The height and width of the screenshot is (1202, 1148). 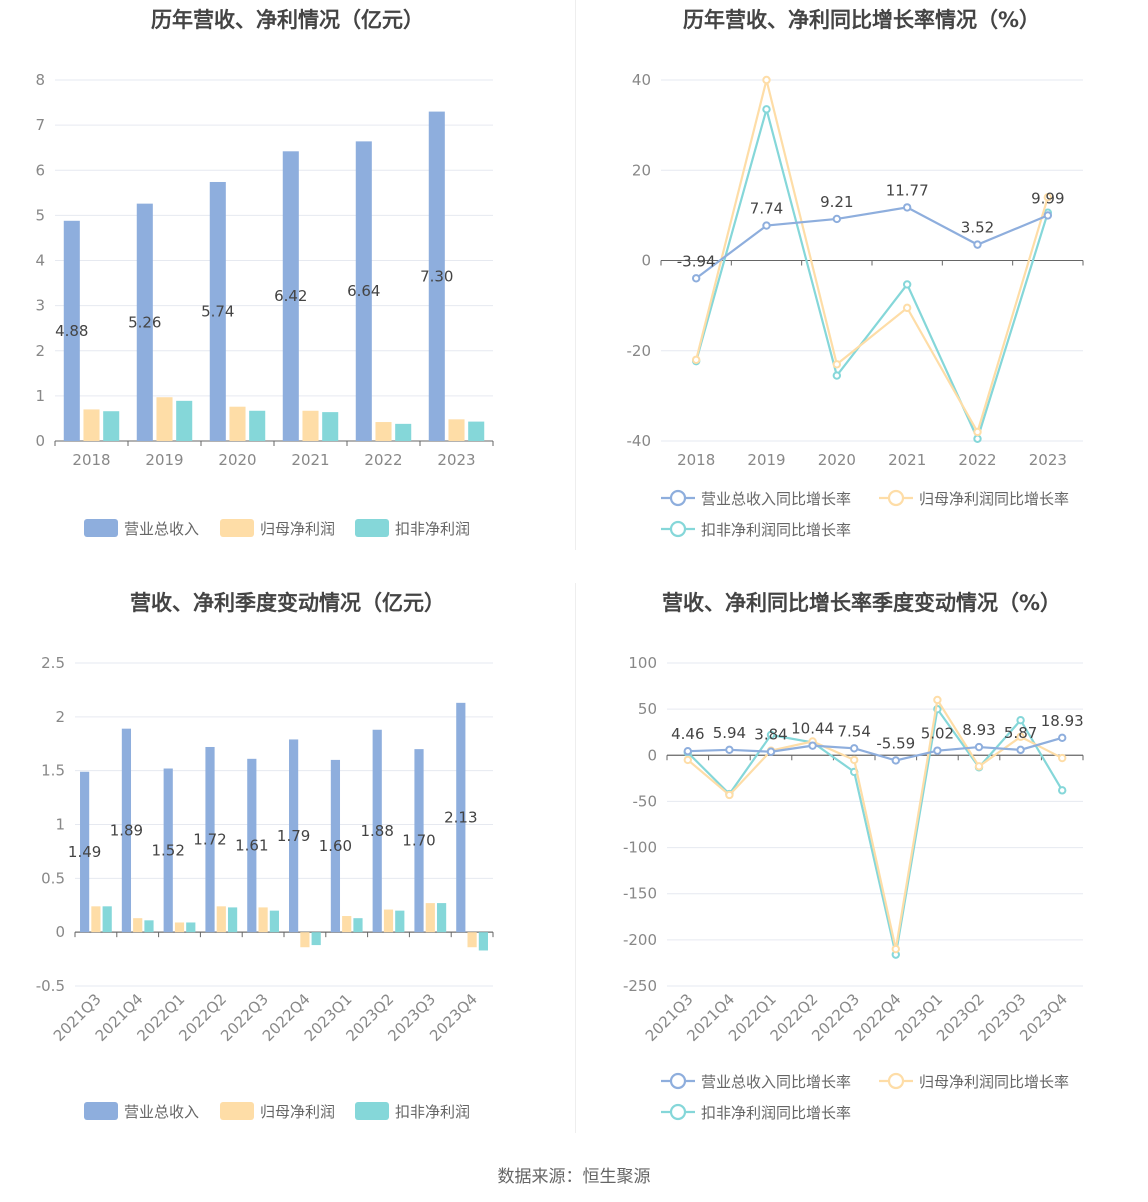 I want to click on x-tick-label: 2020, so click(x=237, y=460).